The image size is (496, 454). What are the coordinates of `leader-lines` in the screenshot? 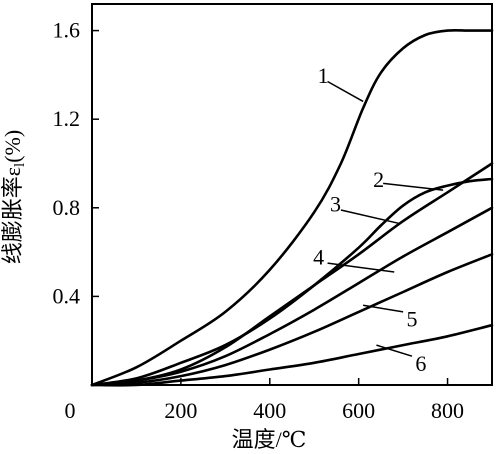 It's located at (385, 218).